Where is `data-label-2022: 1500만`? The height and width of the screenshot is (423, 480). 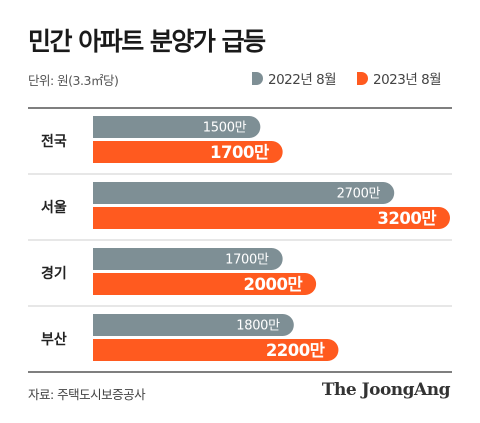 data-label-2022: 1500만 is located at coordinates (225, 128).